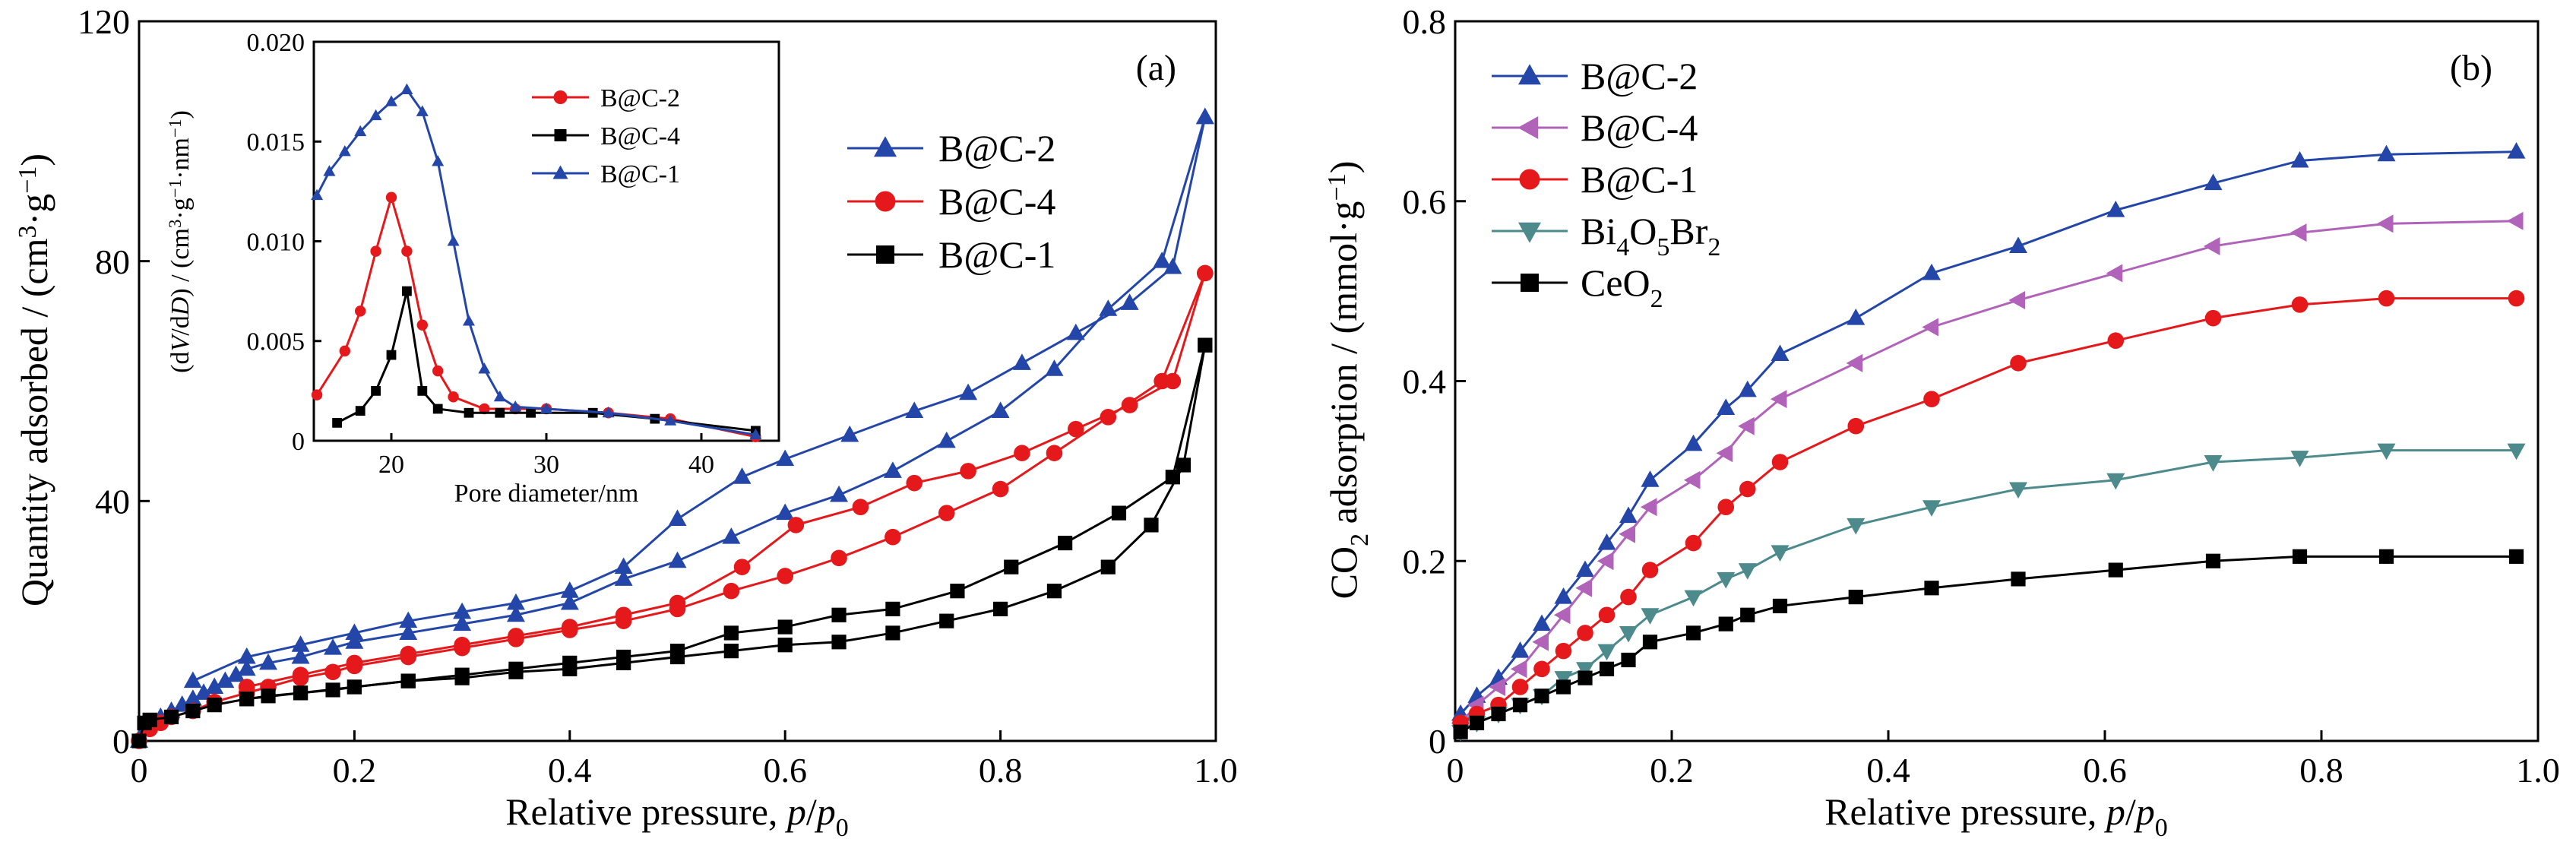 The width and height of the screenshot is (2576, 861). Describe the element at coordinates (139, 770) in the screenshot. I see `main-a-x-tick-label: 0` at that location.